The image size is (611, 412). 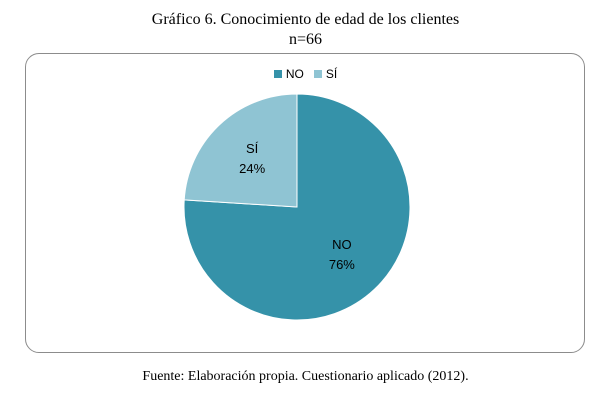 I want to click on chart-subtitle: n=66, so click(x=305, y=39).